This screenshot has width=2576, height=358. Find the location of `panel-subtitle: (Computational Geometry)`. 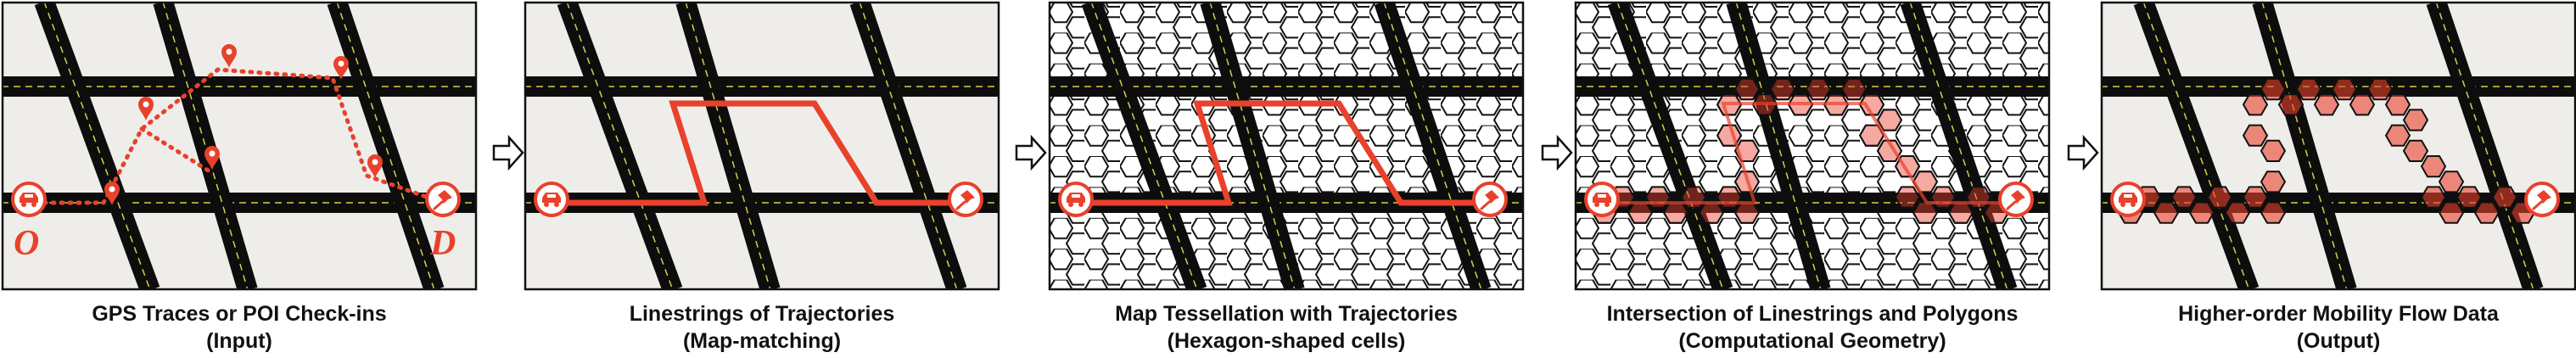

panel-subtitle: (Computational Geometry) is located at coordinates (1812, 341).